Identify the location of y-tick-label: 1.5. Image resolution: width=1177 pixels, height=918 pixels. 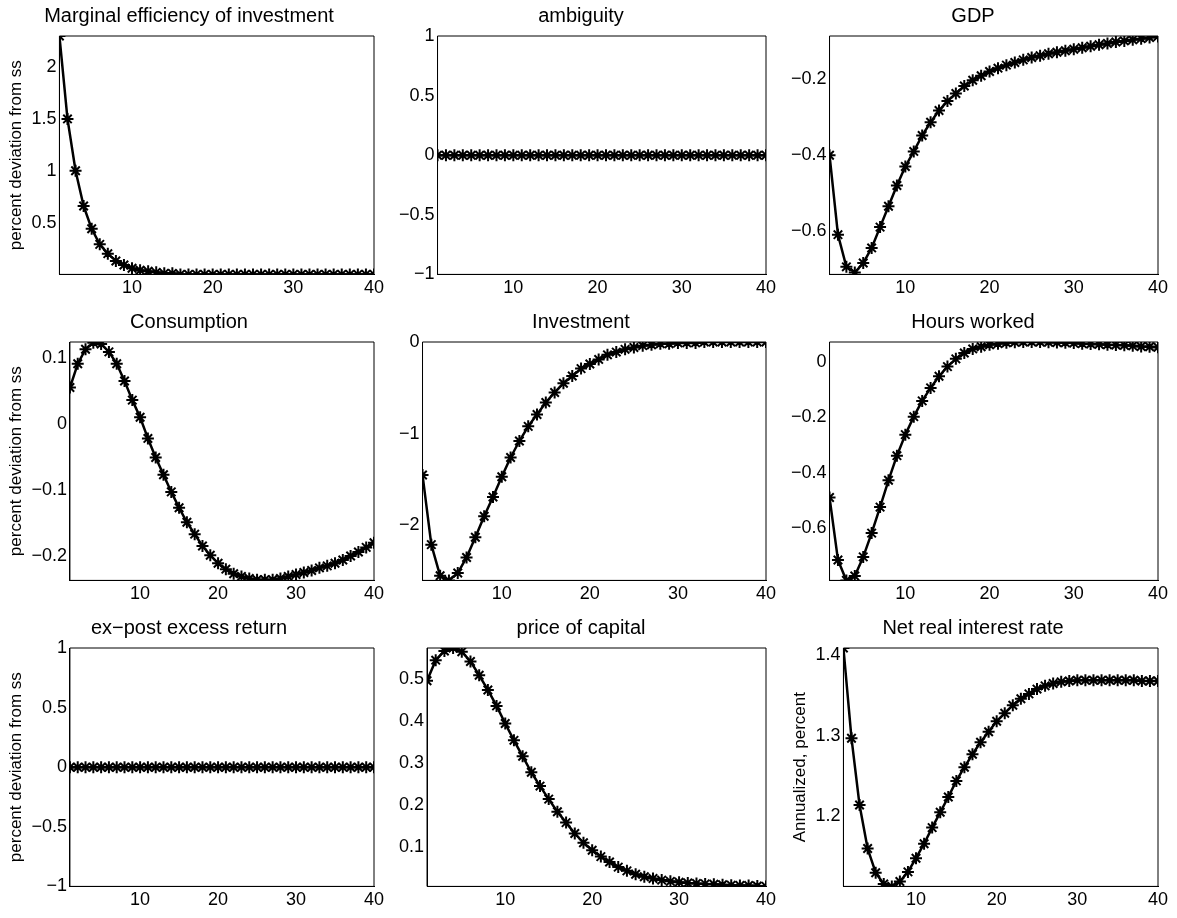
(44, 117).